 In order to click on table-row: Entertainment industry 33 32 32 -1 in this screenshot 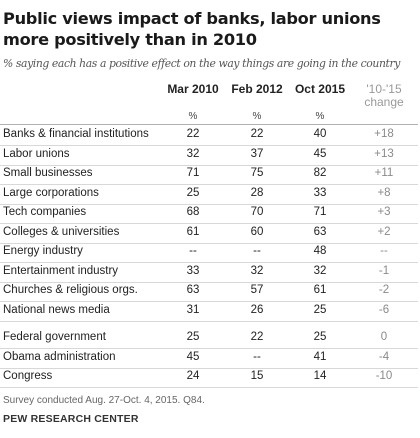, I will do `click(210, 272)`.